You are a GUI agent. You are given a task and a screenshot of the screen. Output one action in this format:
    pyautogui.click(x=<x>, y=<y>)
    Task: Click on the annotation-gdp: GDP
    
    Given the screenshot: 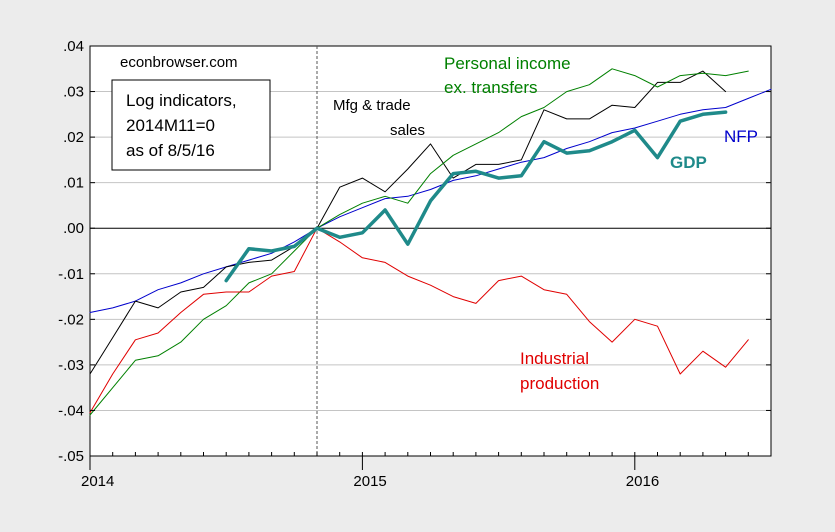 What is the action you would take?
    pyautogui.click(x=688, y=162)
    